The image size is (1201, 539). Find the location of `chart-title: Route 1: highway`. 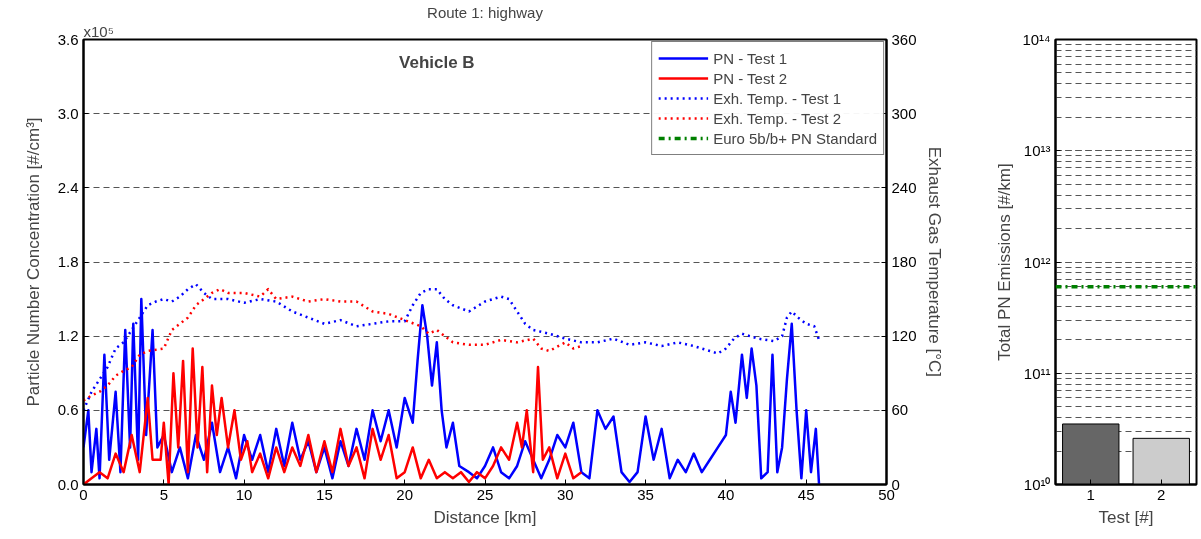

chart-title: Route 1: highway is located at coordinates (485, 12).